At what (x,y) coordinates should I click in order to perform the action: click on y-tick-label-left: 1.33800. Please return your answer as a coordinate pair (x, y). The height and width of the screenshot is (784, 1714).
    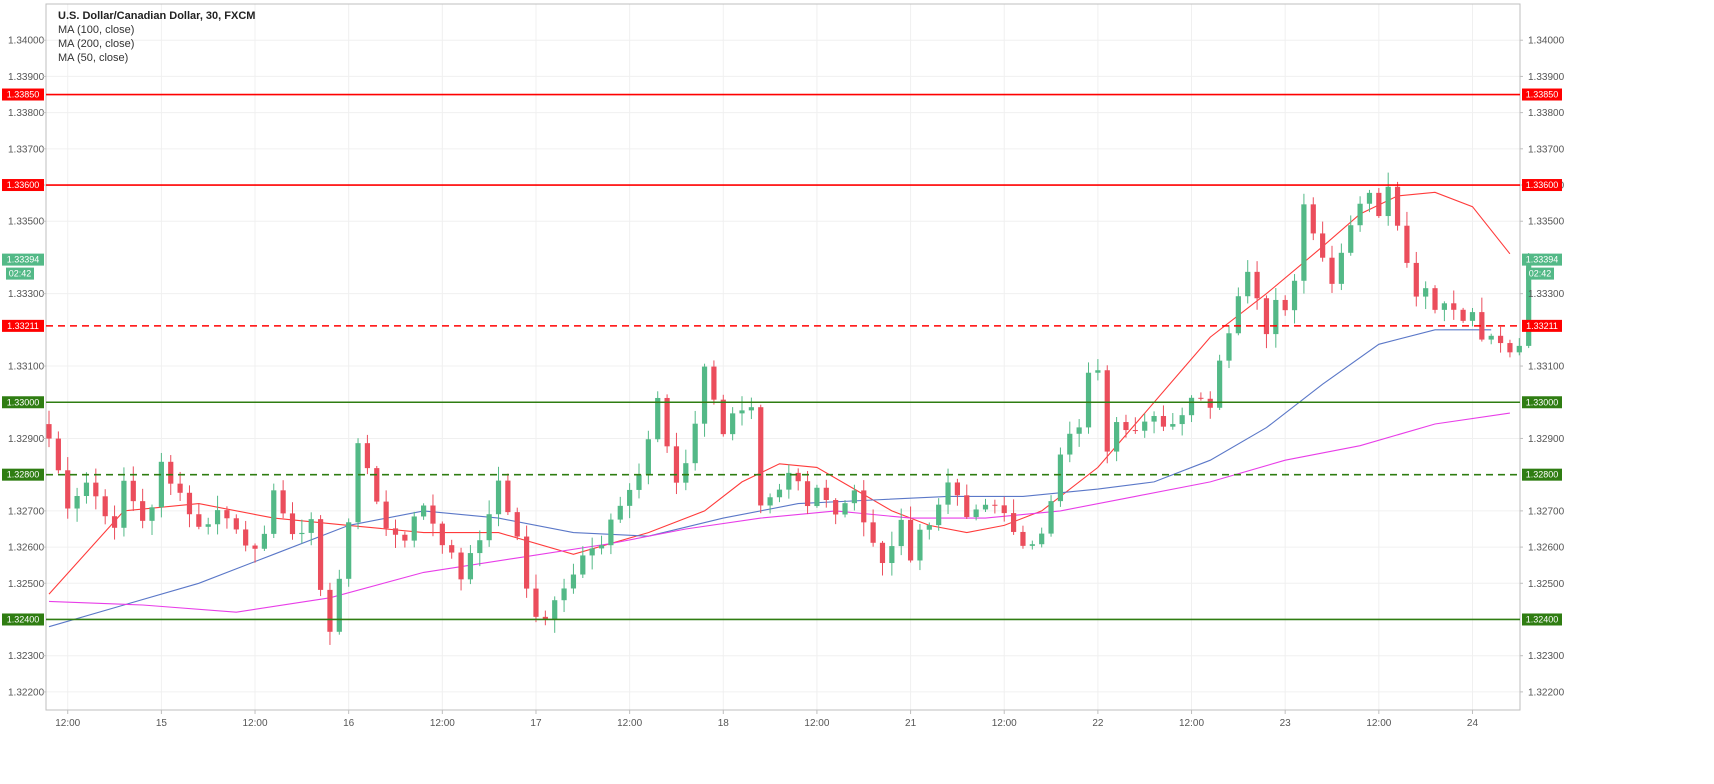
    Looking at the image, I should click on (26, 113).